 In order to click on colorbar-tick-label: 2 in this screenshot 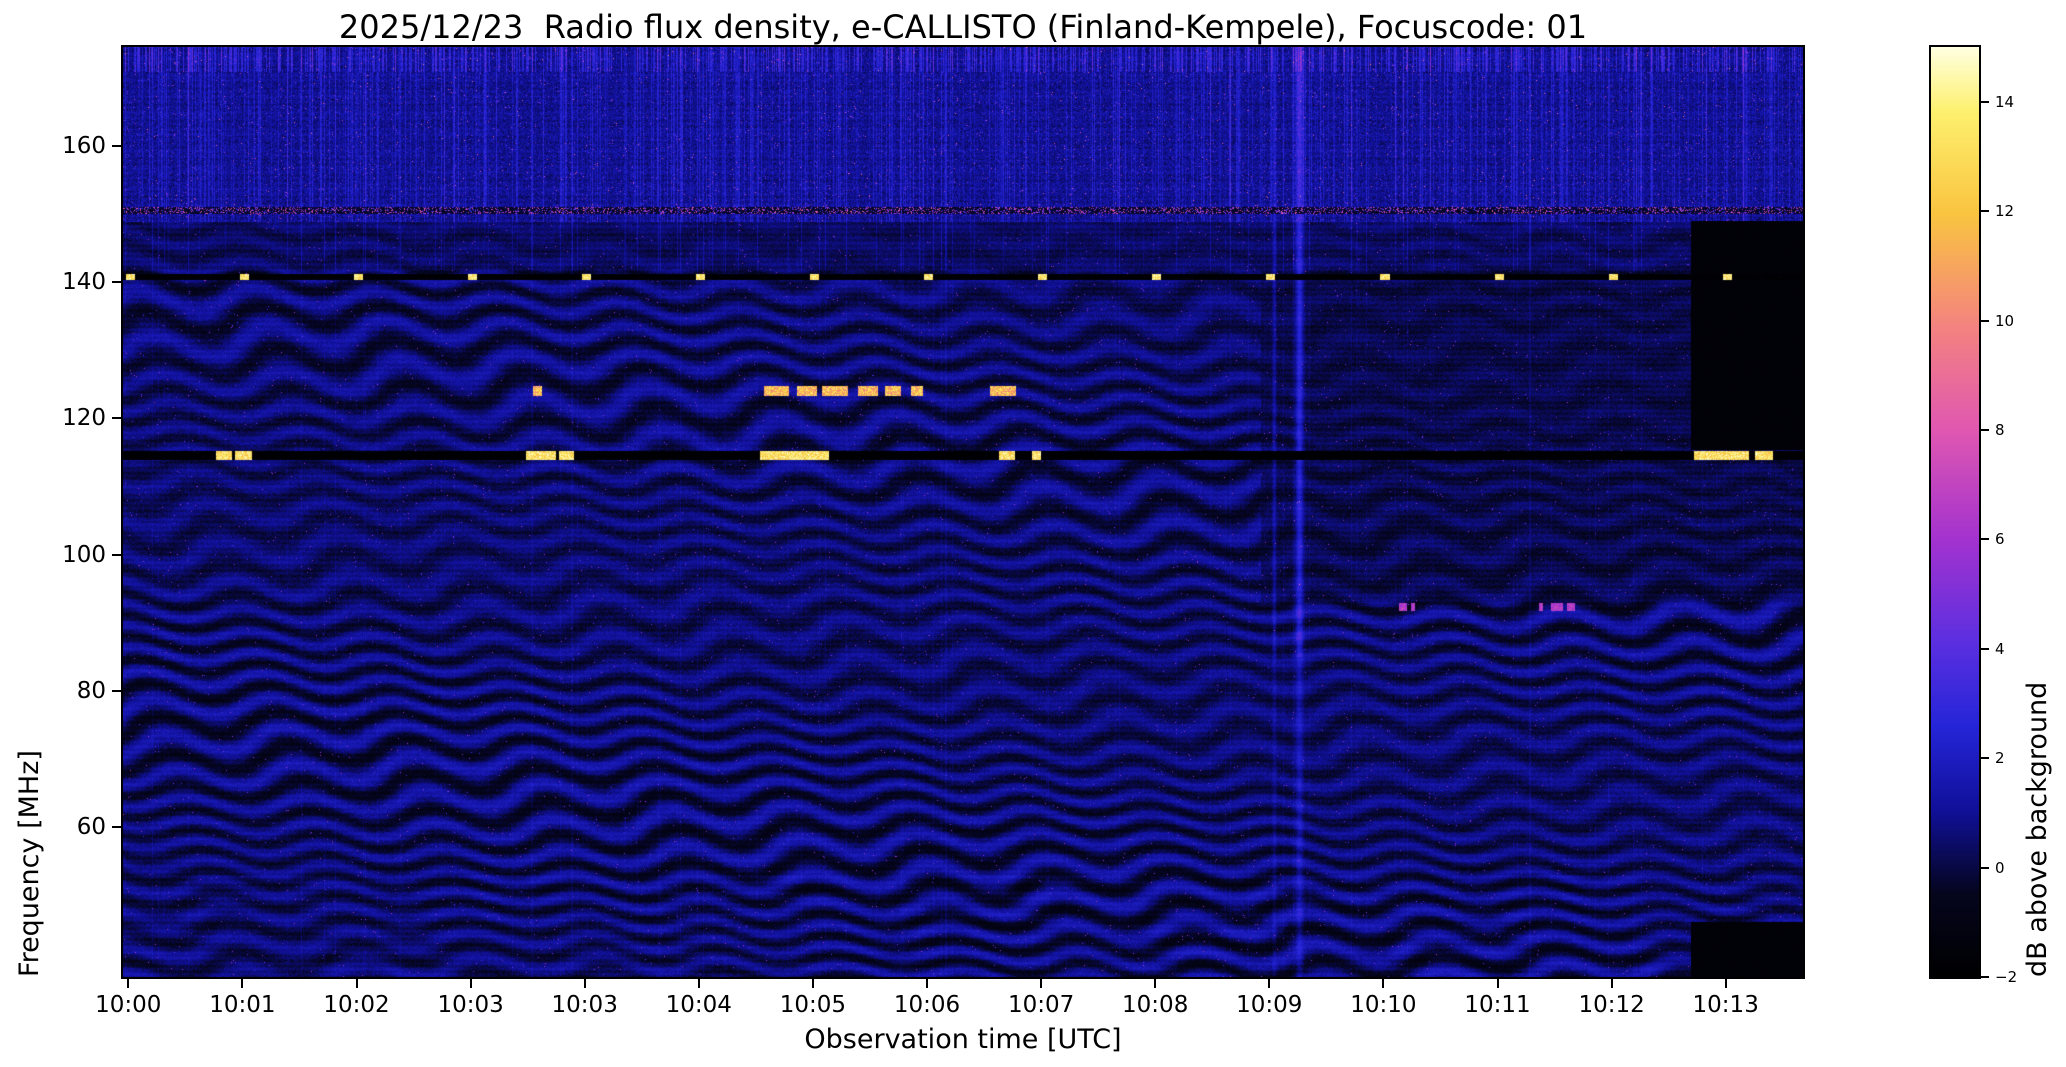, I will do `click(2000, 758)`.